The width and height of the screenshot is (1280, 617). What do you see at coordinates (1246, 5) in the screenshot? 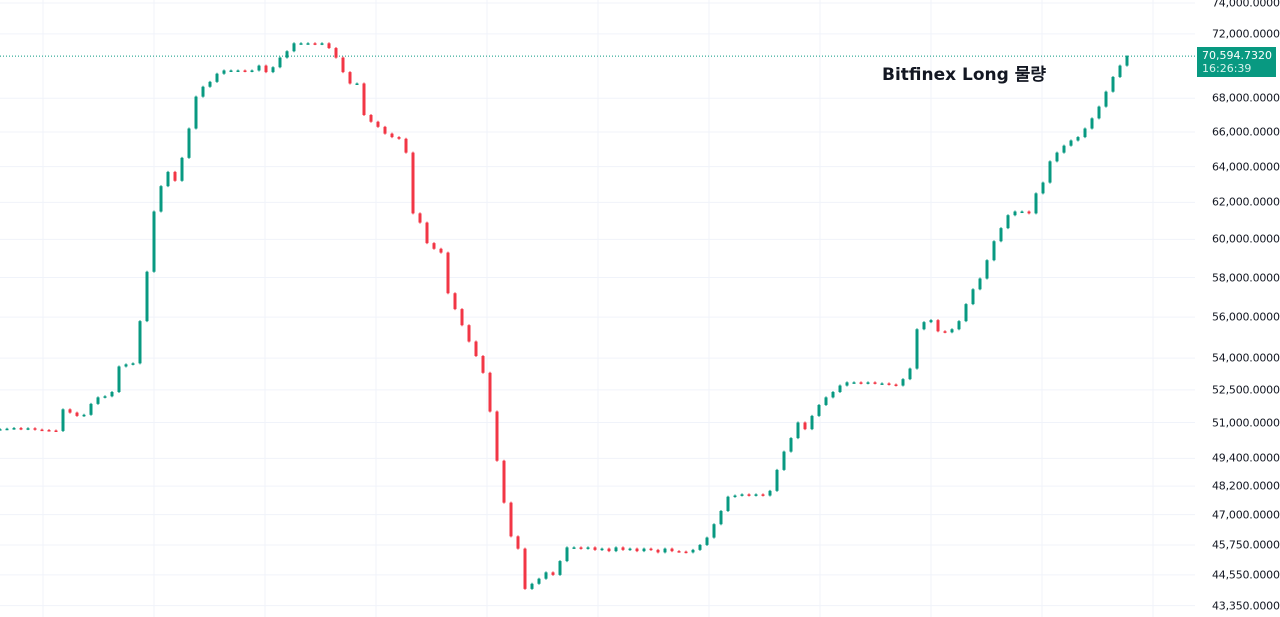
I see `y-tick-label: 74,000.0000` at bounding box center [1246, 5].